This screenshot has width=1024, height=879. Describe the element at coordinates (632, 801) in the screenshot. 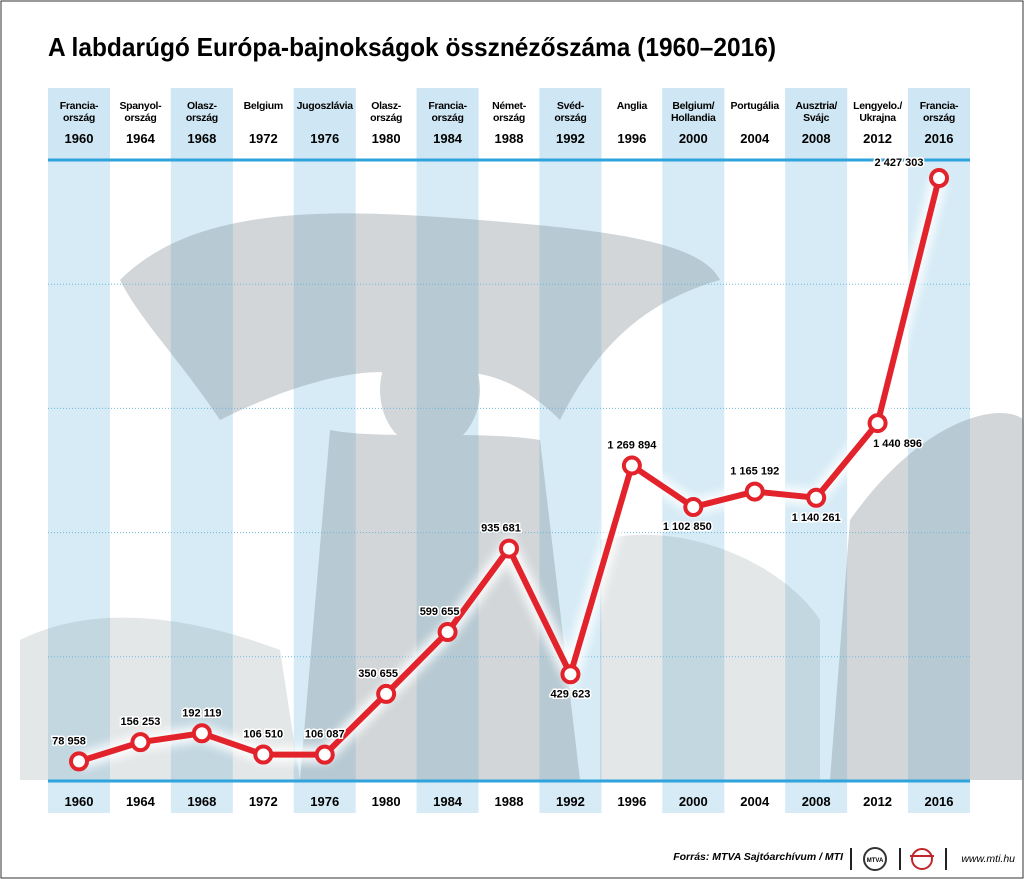

I see `x-tick-label: 1996` at that location.